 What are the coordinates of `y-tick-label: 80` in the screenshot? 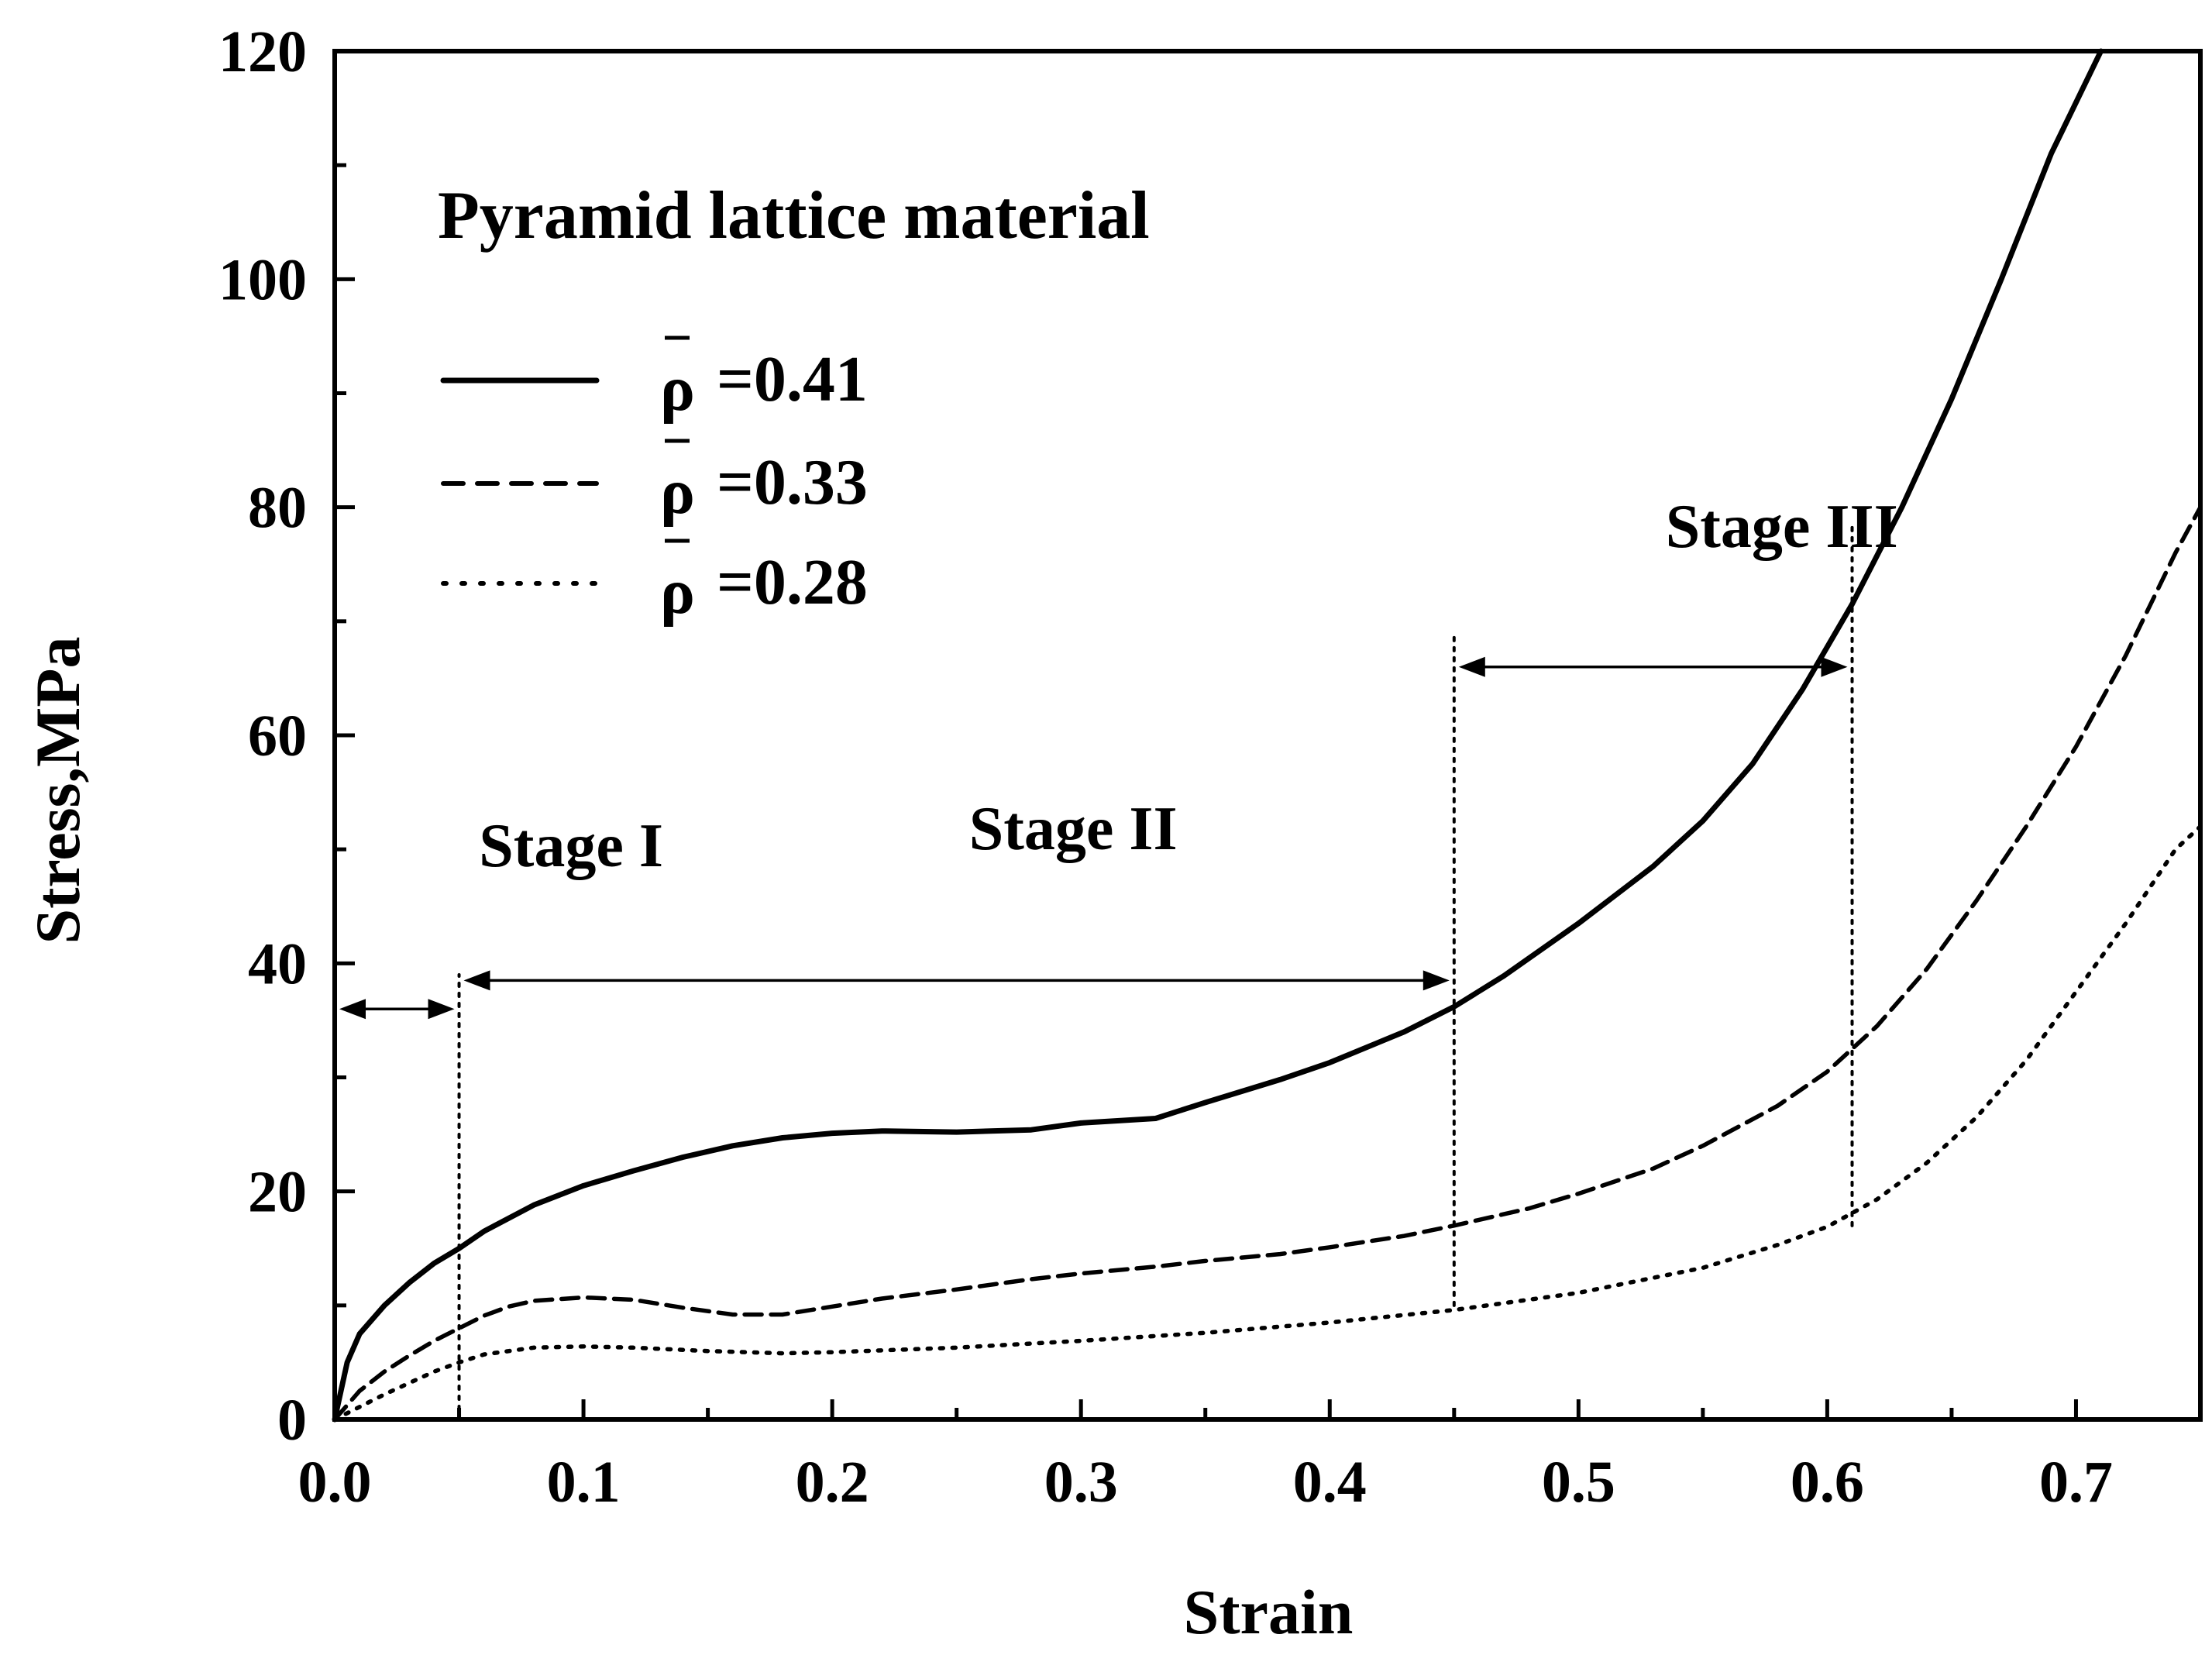 It's located at (277, 509).